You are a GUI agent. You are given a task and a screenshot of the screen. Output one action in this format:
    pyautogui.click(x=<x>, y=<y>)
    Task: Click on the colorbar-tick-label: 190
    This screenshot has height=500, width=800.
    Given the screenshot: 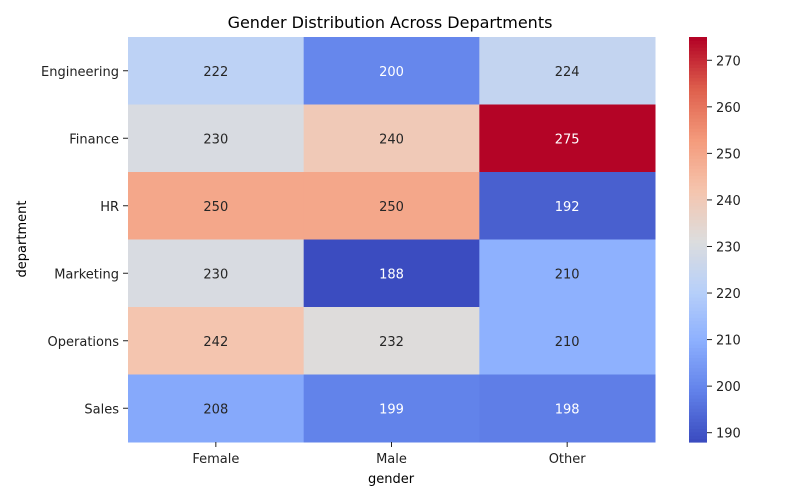 What is the action you would take?
    pyautogui.click(x=728, y=434)
    